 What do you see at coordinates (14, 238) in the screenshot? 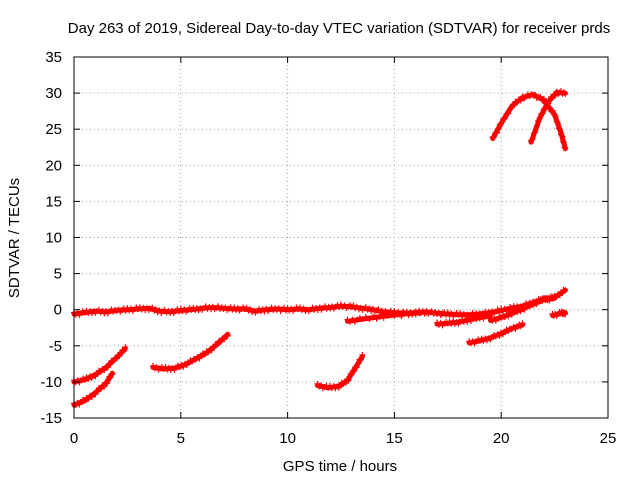
I see `y-axis-label: SDTVAR / TECUs` at bounding box center [14, 238].